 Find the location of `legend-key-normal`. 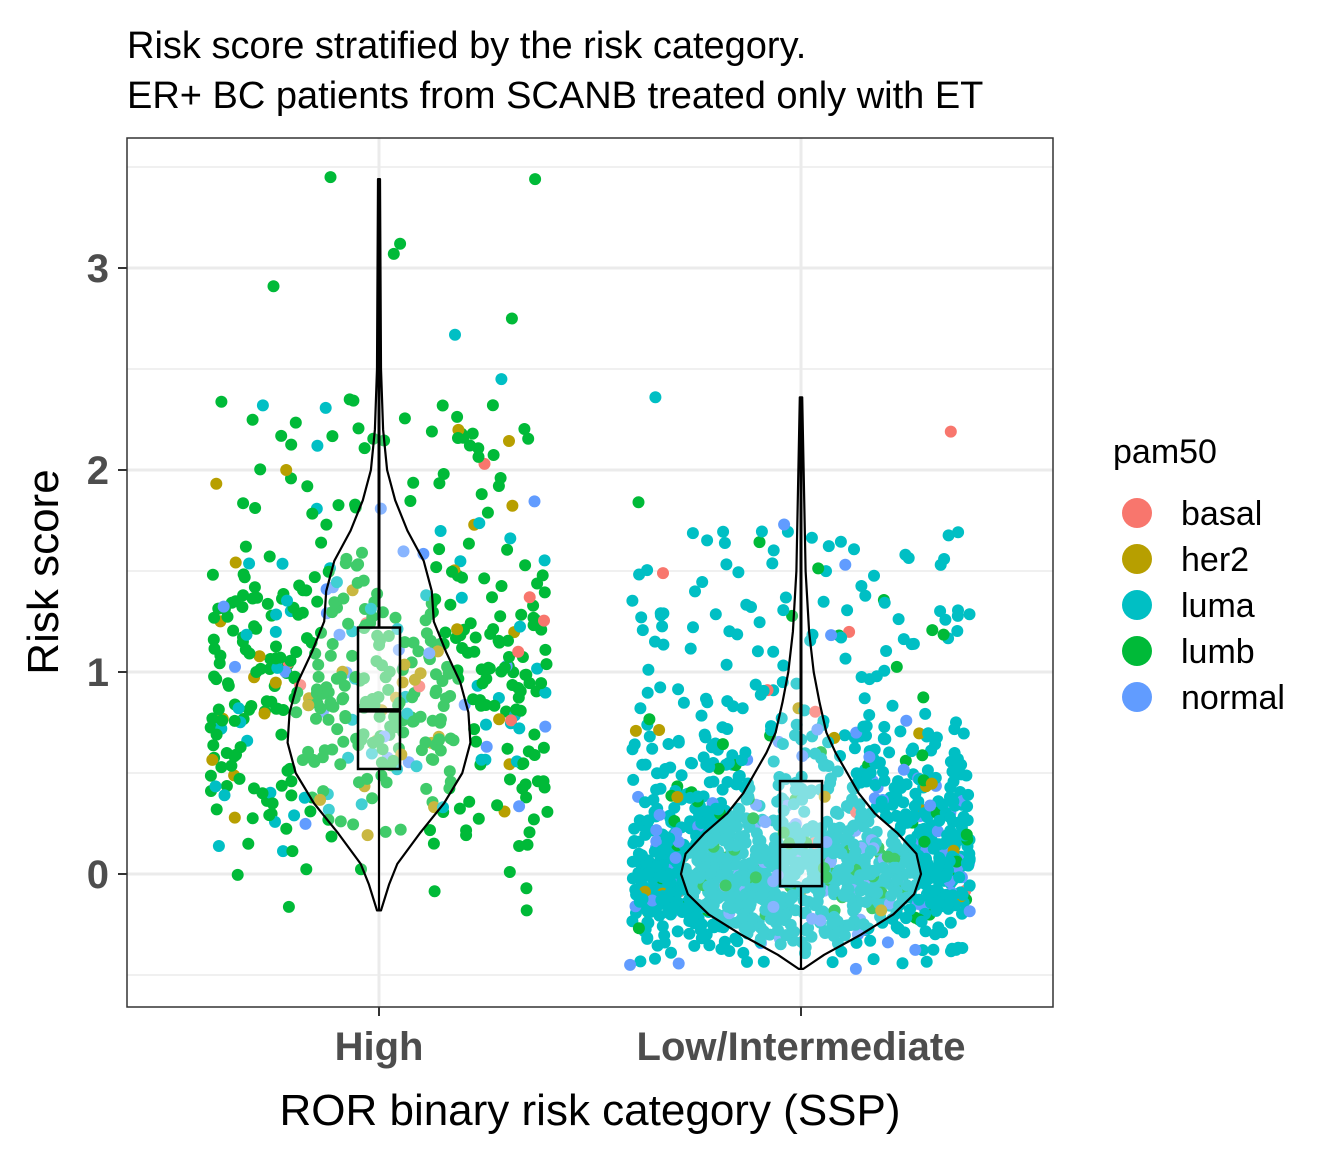

legend-key-normal is located at coordinates (1137, 697).